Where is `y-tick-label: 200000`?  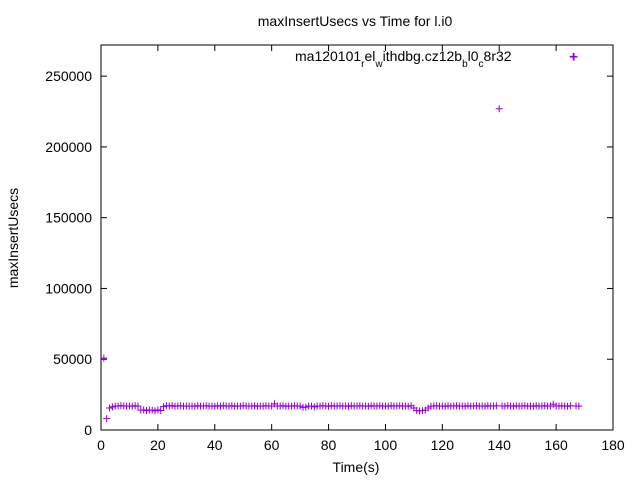
y-tick-label: 200000 is located at coordinates (68, 147).